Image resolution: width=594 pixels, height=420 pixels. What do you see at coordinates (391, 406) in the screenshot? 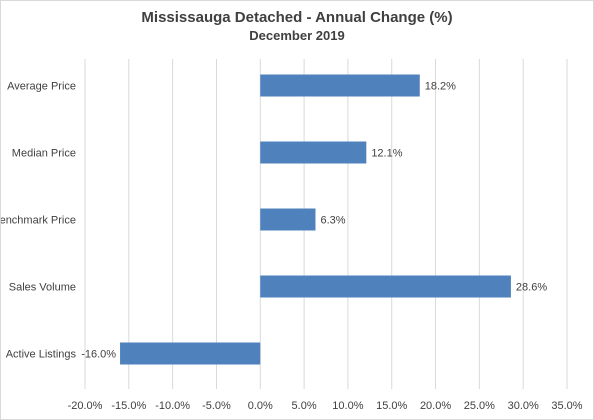
I see `x-tick-label: 15.0%` at bounding box center [391, 406].